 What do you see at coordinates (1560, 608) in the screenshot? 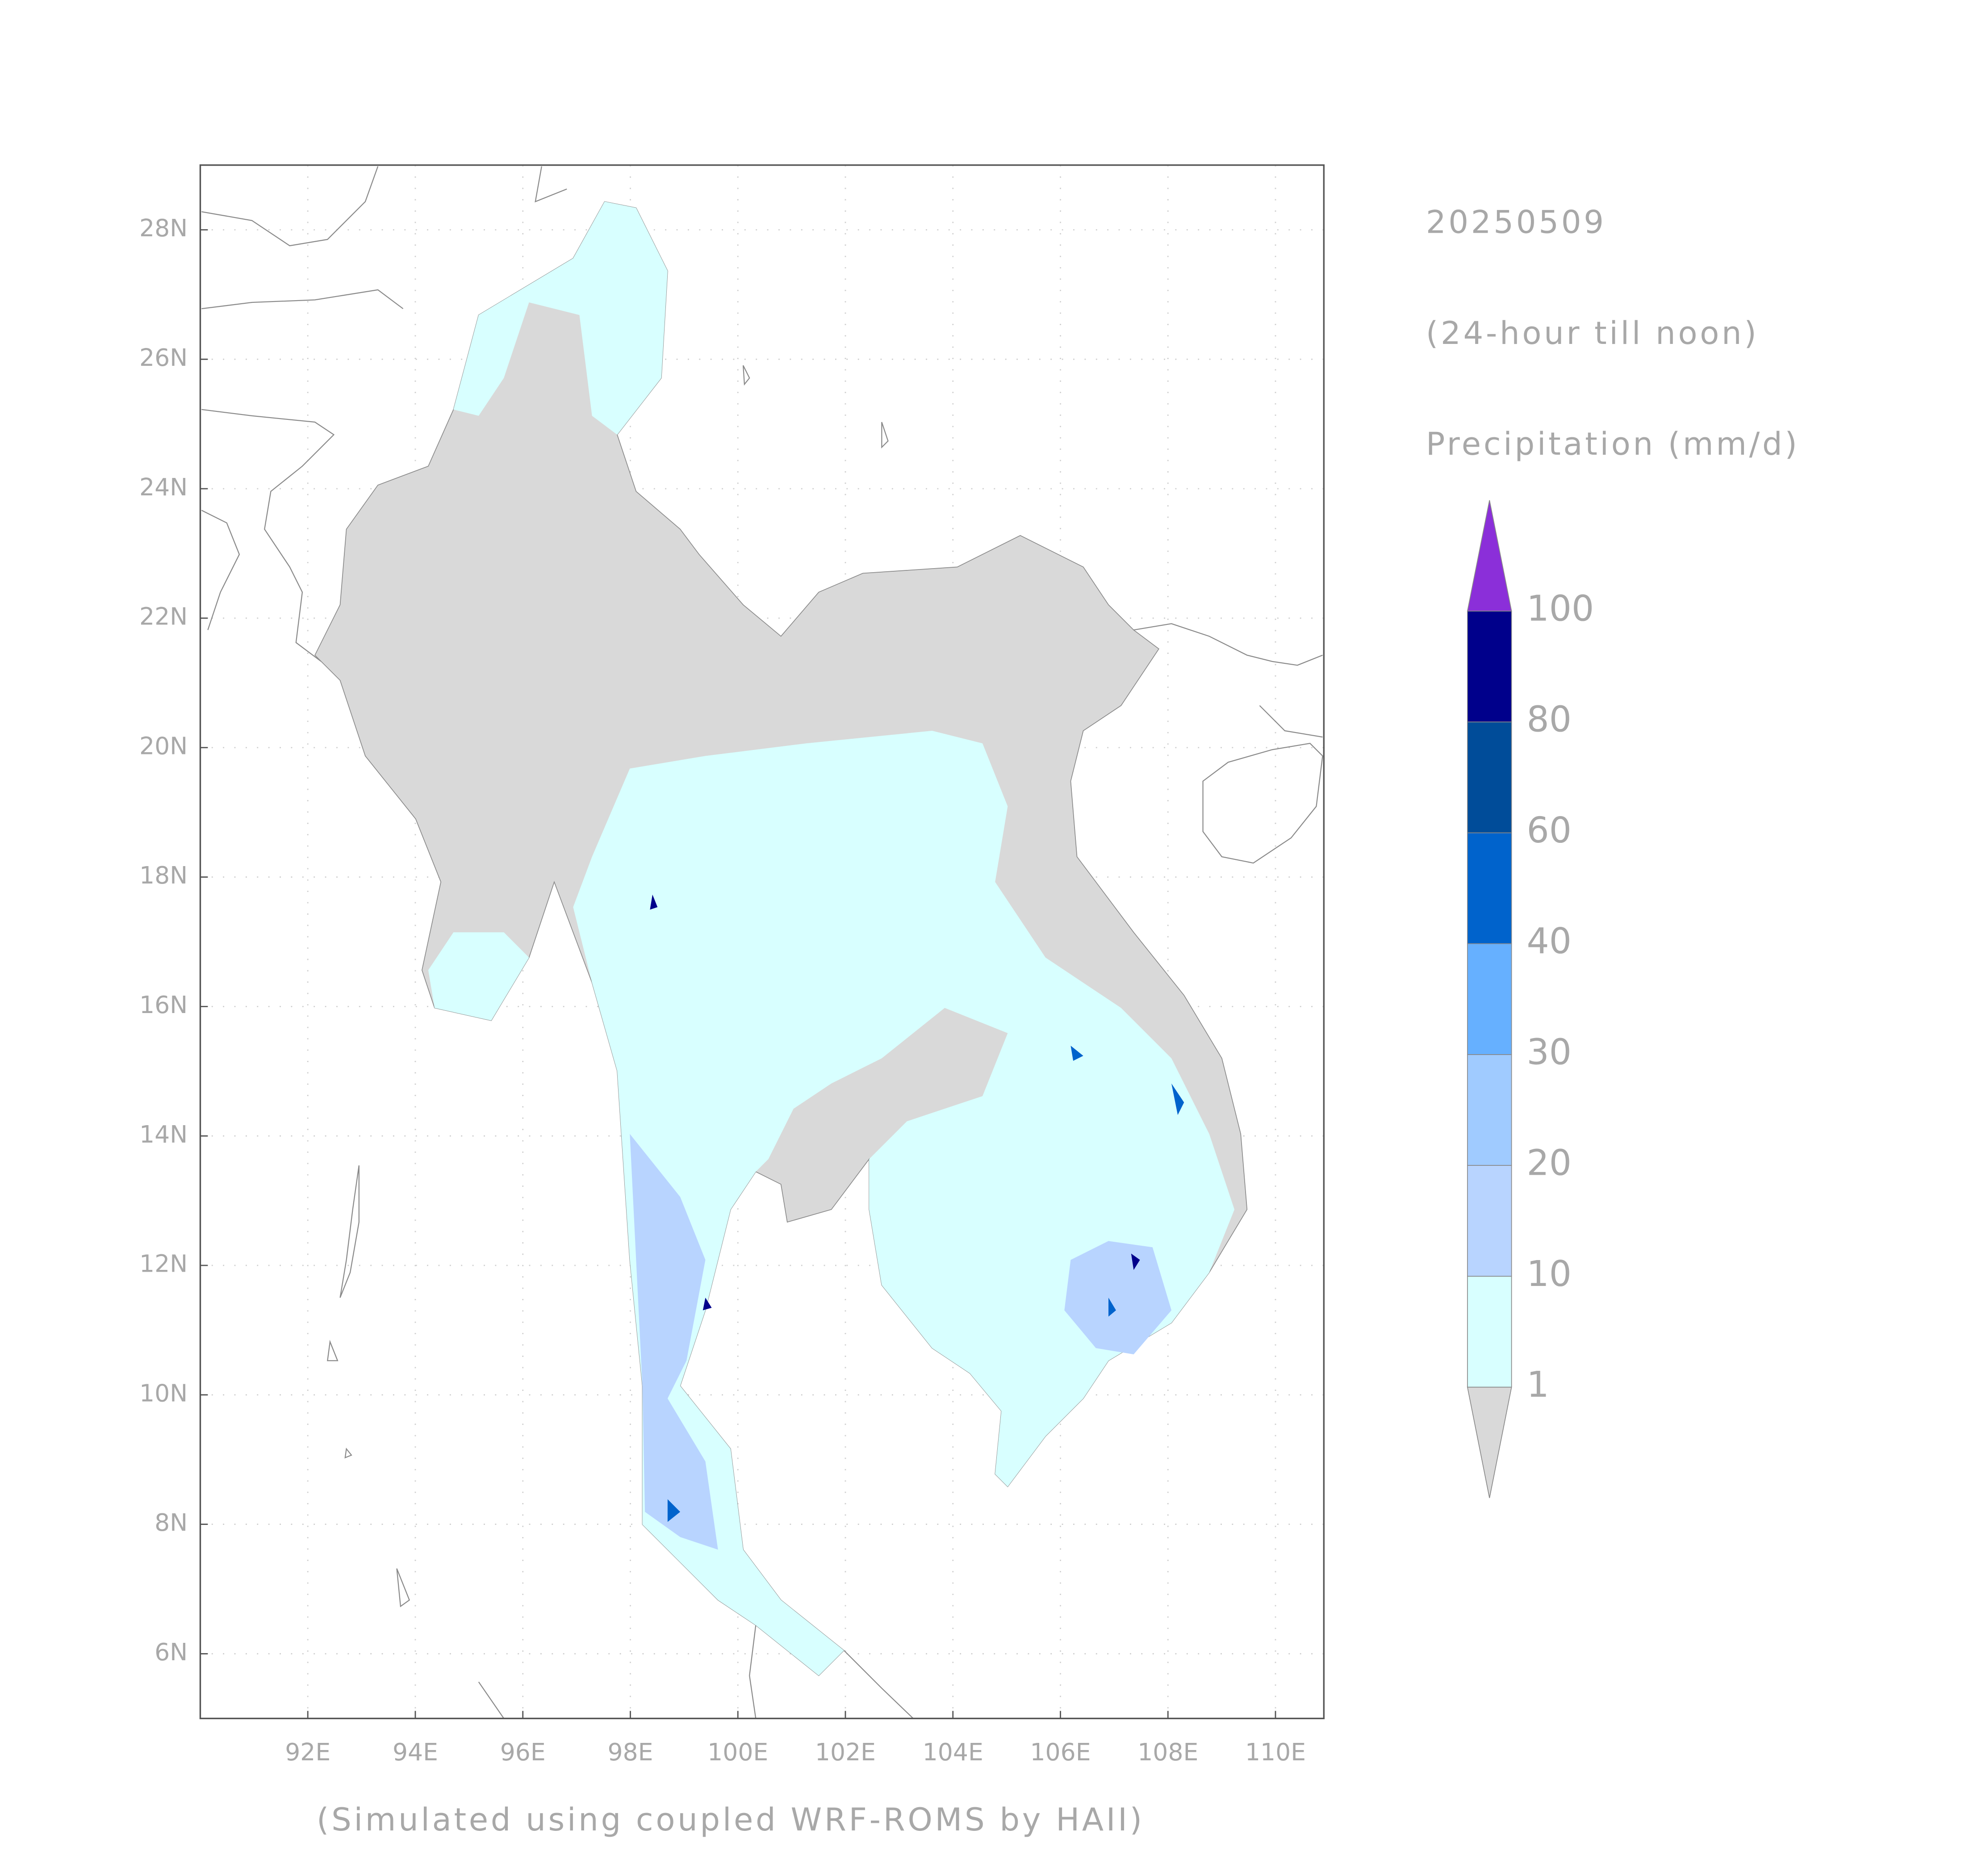
I see `colorbar-label: 100` at bounding box center [1560, 608].